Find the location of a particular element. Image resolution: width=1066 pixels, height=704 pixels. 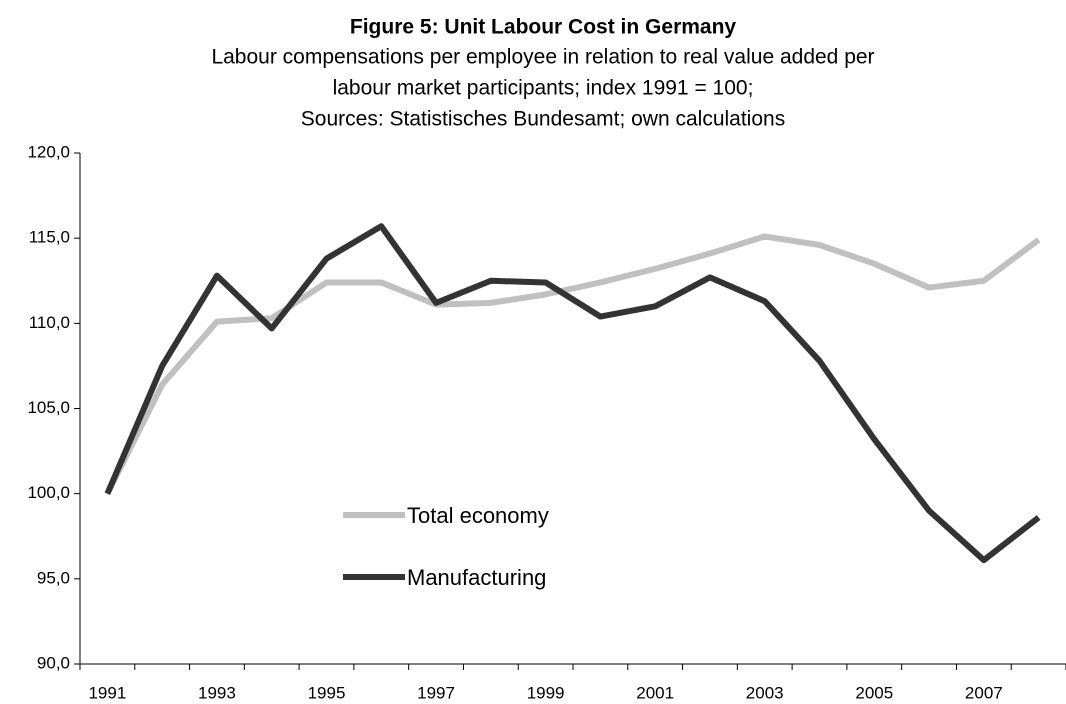

y-tick-label: 110,0 is located at coordinates (49, 322).